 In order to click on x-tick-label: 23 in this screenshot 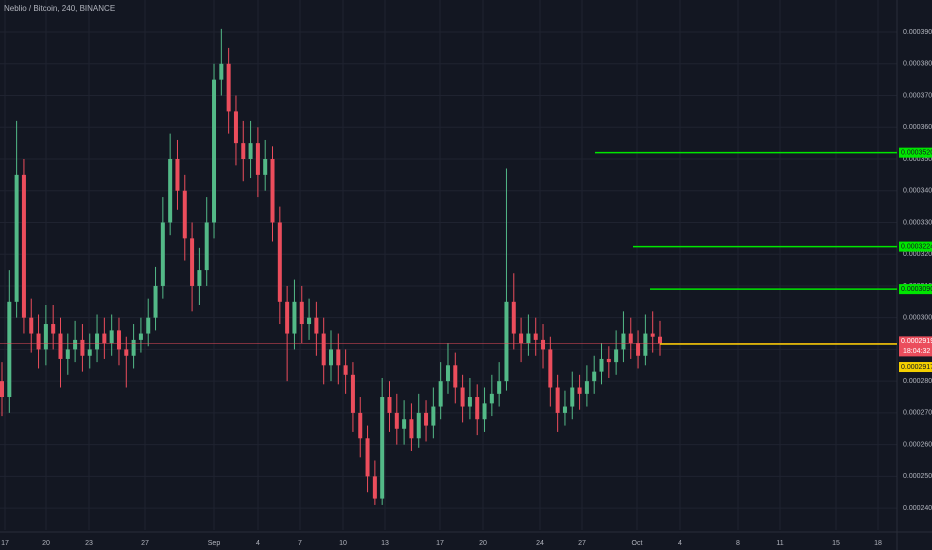, I will do `click(89, 543)`.